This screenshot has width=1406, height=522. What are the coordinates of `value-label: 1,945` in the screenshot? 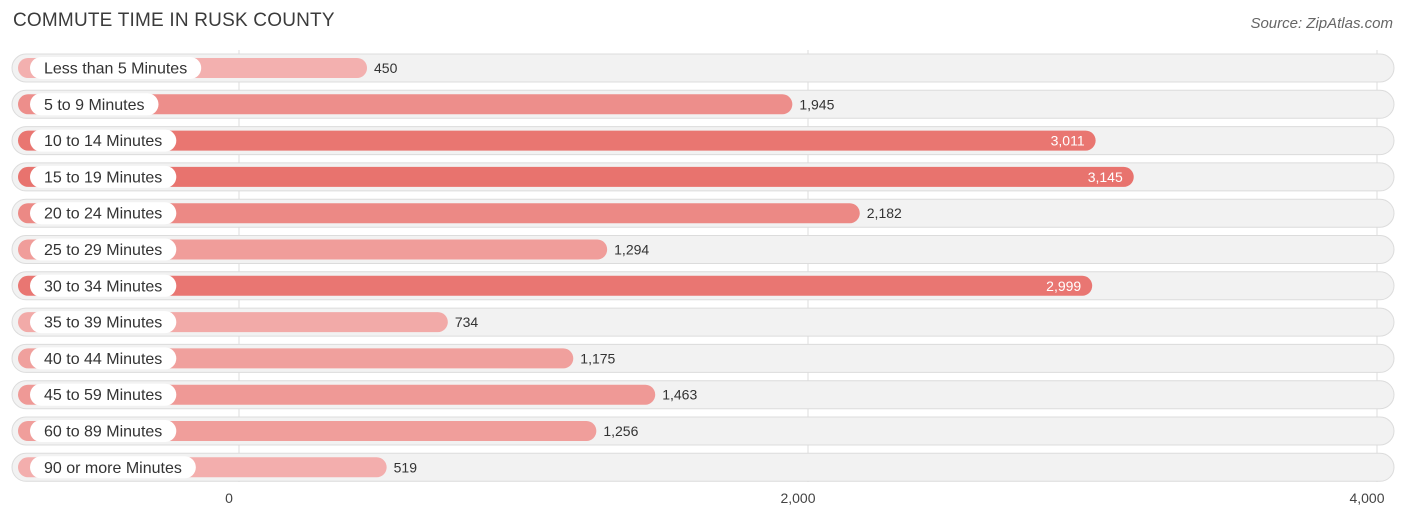 It's located at (816, 104).